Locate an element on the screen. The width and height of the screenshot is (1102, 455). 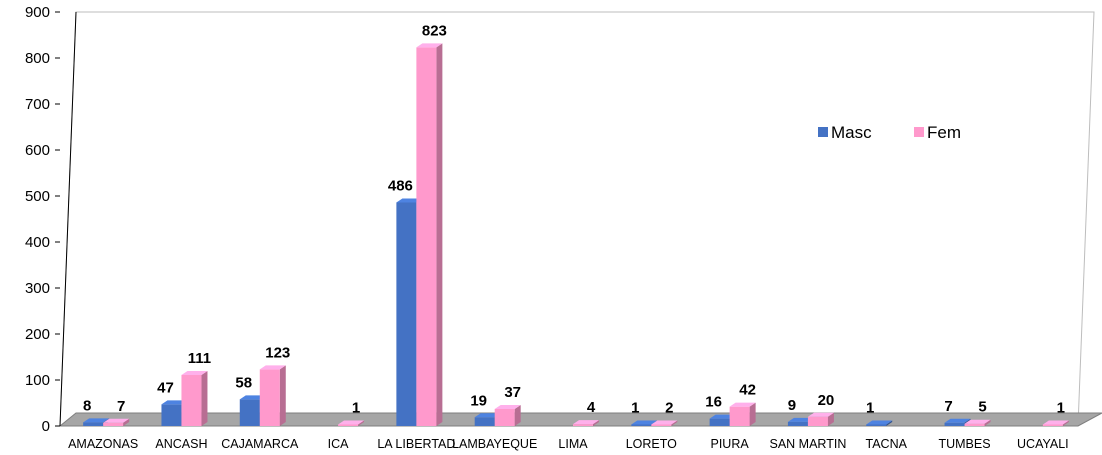
y-tick-label: 600 is located at coordinates (37, 150).